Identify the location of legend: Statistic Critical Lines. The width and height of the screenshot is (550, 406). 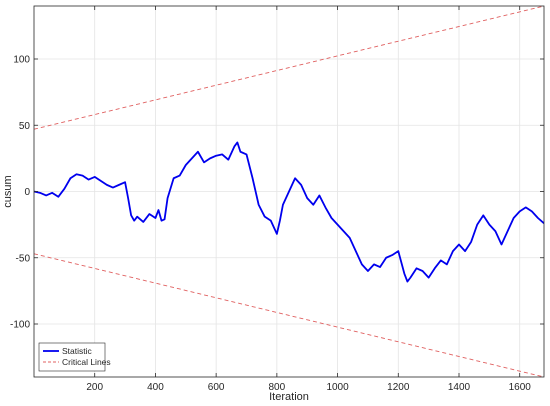
(74, 357).